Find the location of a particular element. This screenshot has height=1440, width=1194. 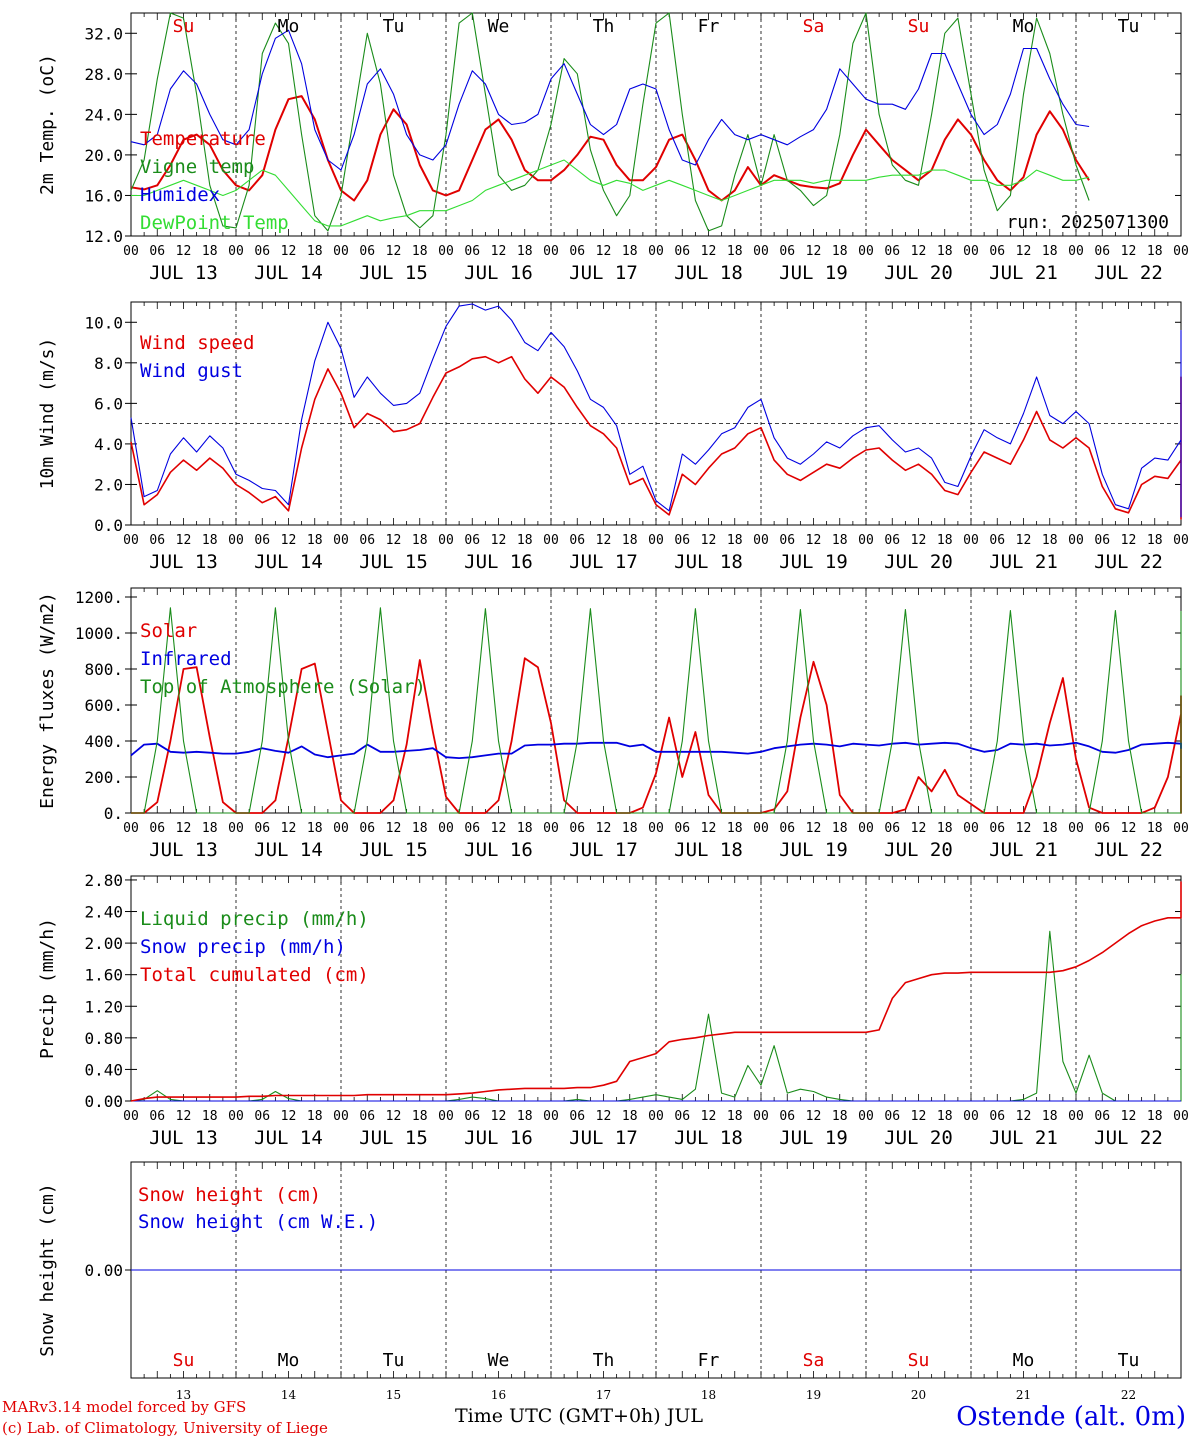

y-tick-label: 4.0 is located at coordinates (108, 444).